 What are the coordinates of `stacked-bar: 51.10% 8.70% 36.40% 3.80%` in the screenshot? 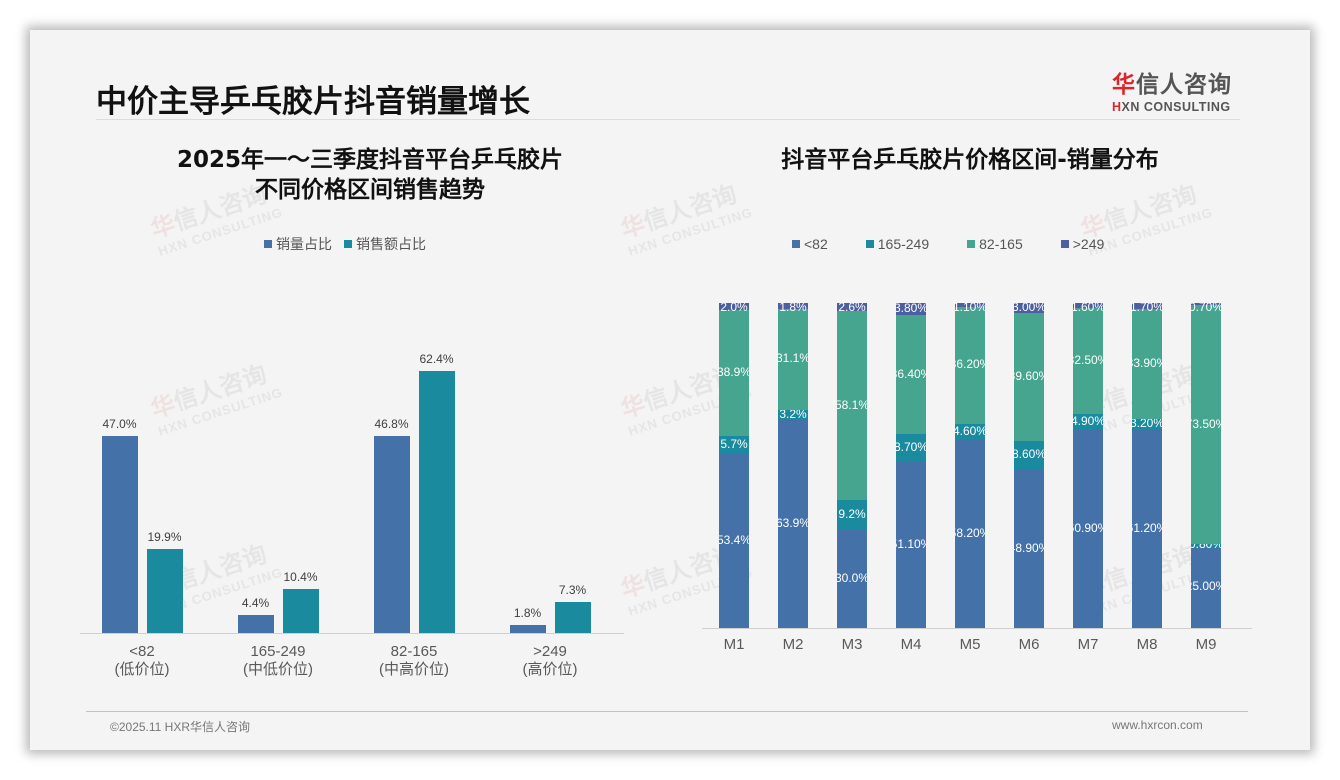 It's located at (911, 465).